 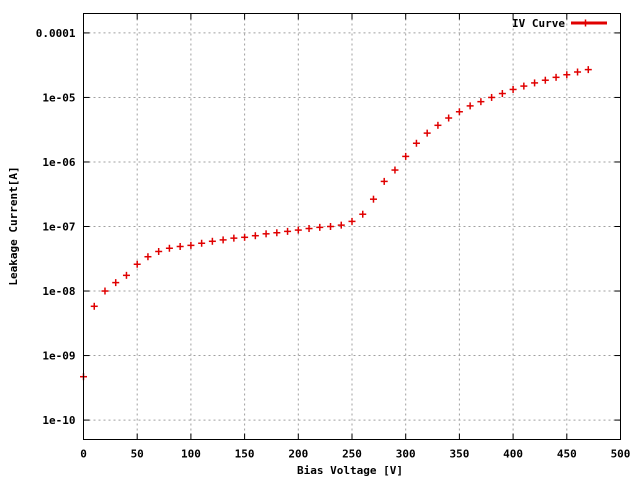 I want to click on y-tick-label: 0.0001, so click(x=56, y=33).